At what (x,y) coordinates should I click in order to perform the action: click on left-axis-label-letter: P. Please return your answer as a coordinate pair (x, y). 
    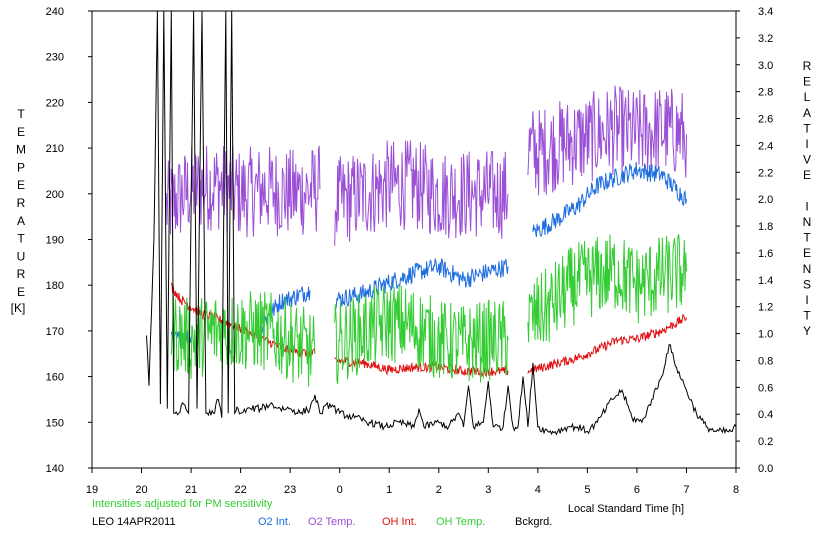
    Looking at the image, I should click on (21, 167).